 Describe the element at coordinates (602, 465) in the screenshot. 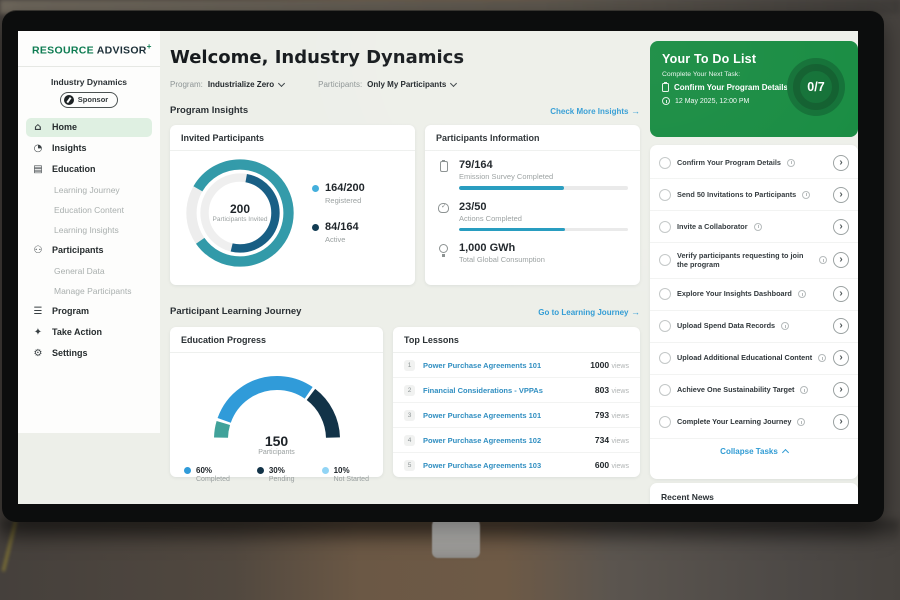

I see `lesson-views-value: 600` at that location.